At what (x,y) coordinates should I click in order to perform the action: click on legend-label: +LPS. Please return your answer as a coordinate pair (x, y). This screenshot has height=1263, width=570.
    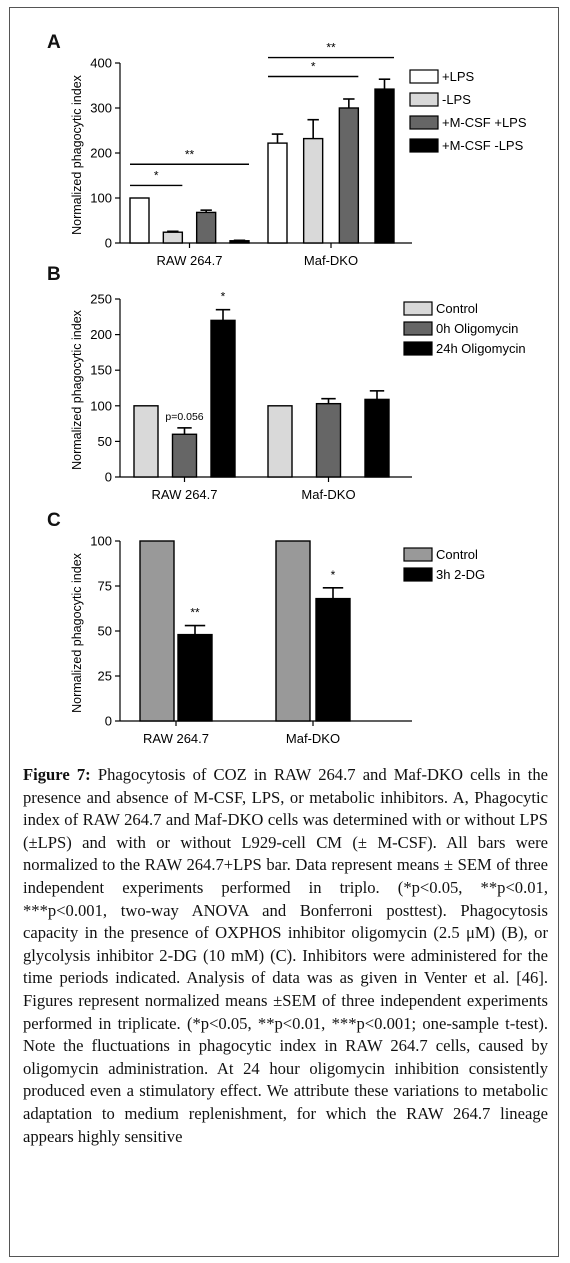
    Looking at the image, I should click on (458, 76).